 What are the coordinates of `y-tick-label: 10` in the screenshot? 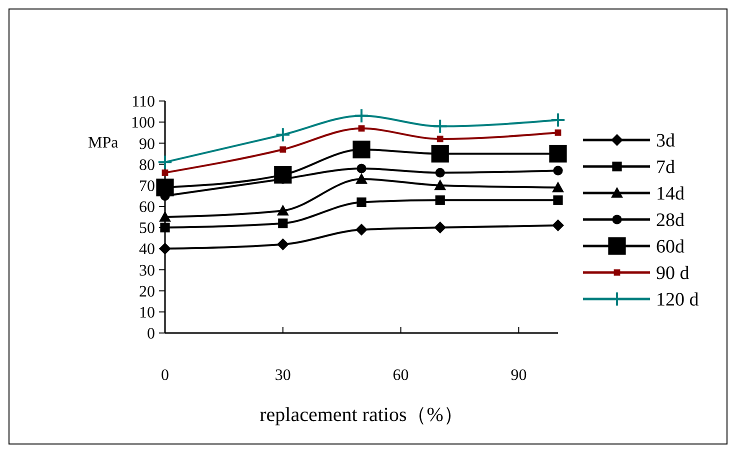 It's located at (147, 313).